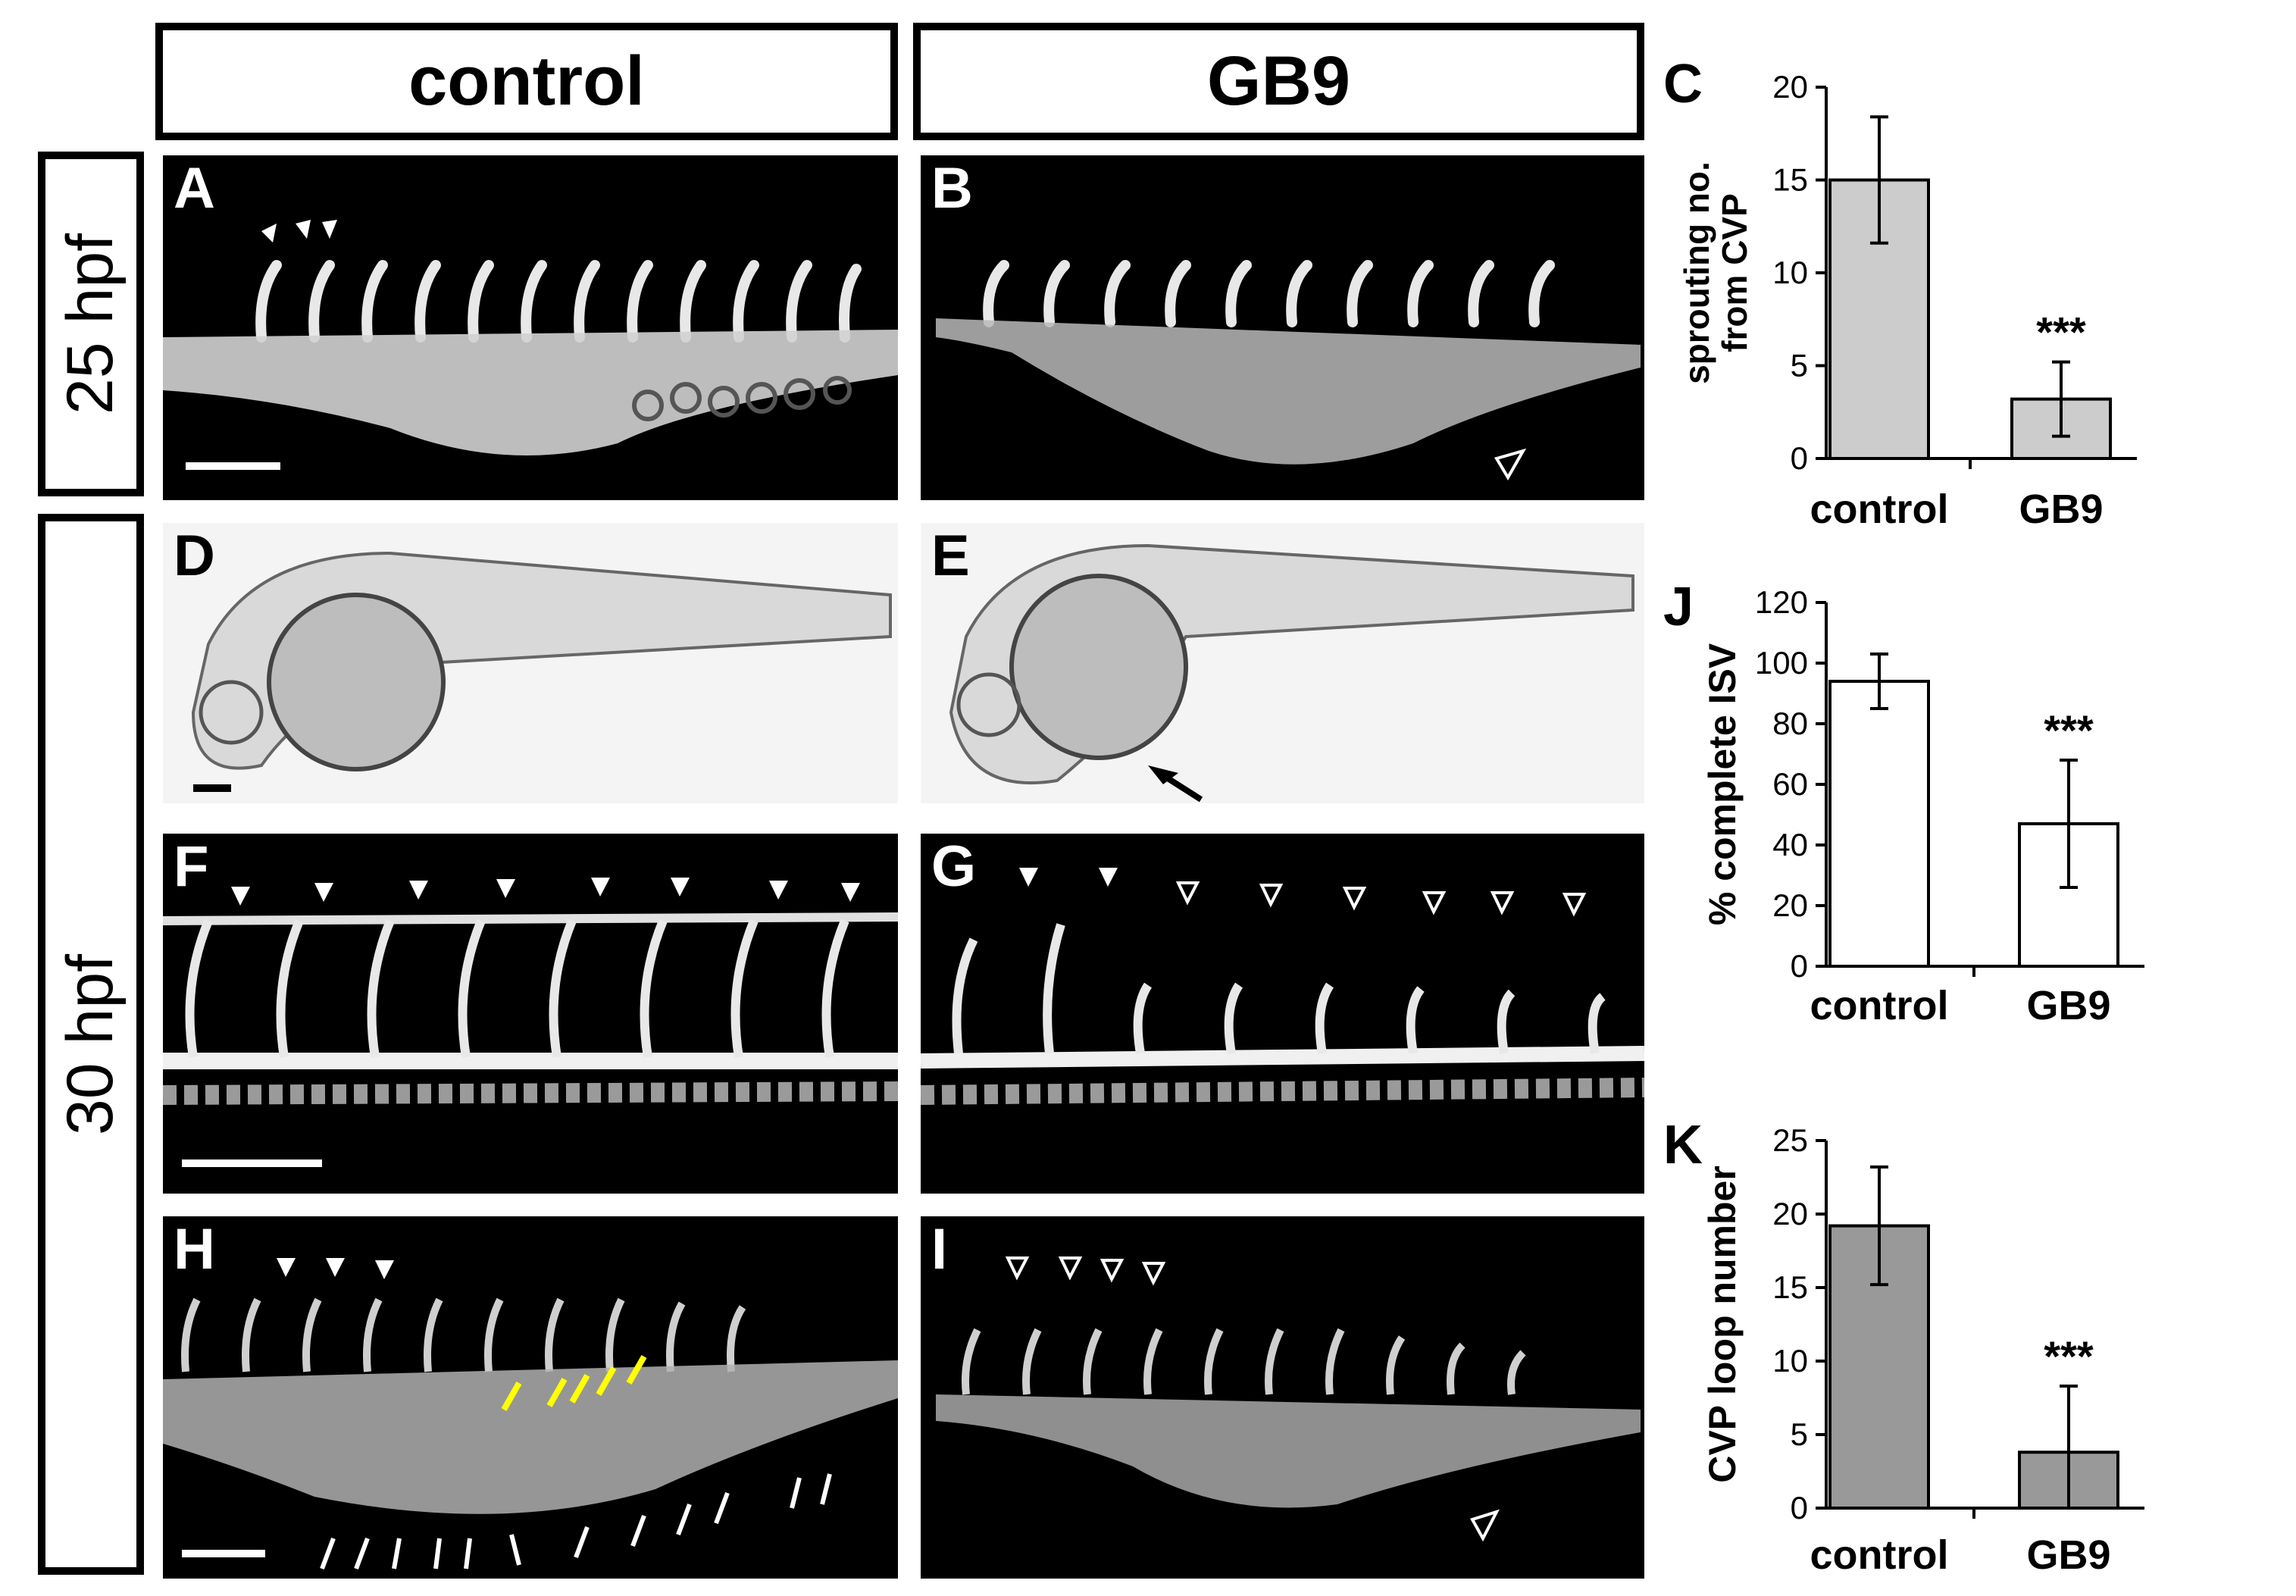 The width and height of the screenshot is (2296, 1596). What do you see at coordinates (1723, 1324) in the screenshot?
I see `y-axis-label: CVP loop number` at bounding box center [1723, 1324].